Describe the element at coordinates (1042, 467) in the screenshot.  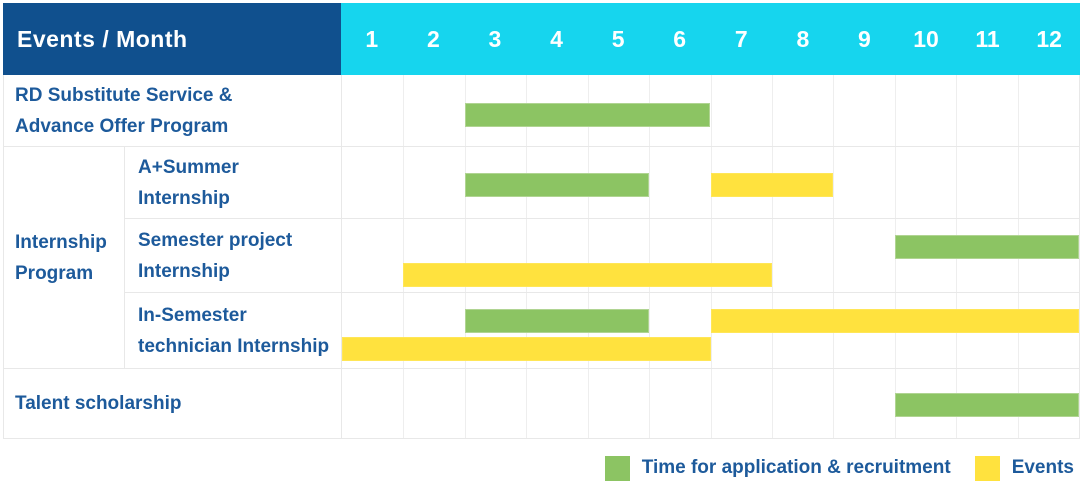
I see `legend-label-events: Events` at that location.